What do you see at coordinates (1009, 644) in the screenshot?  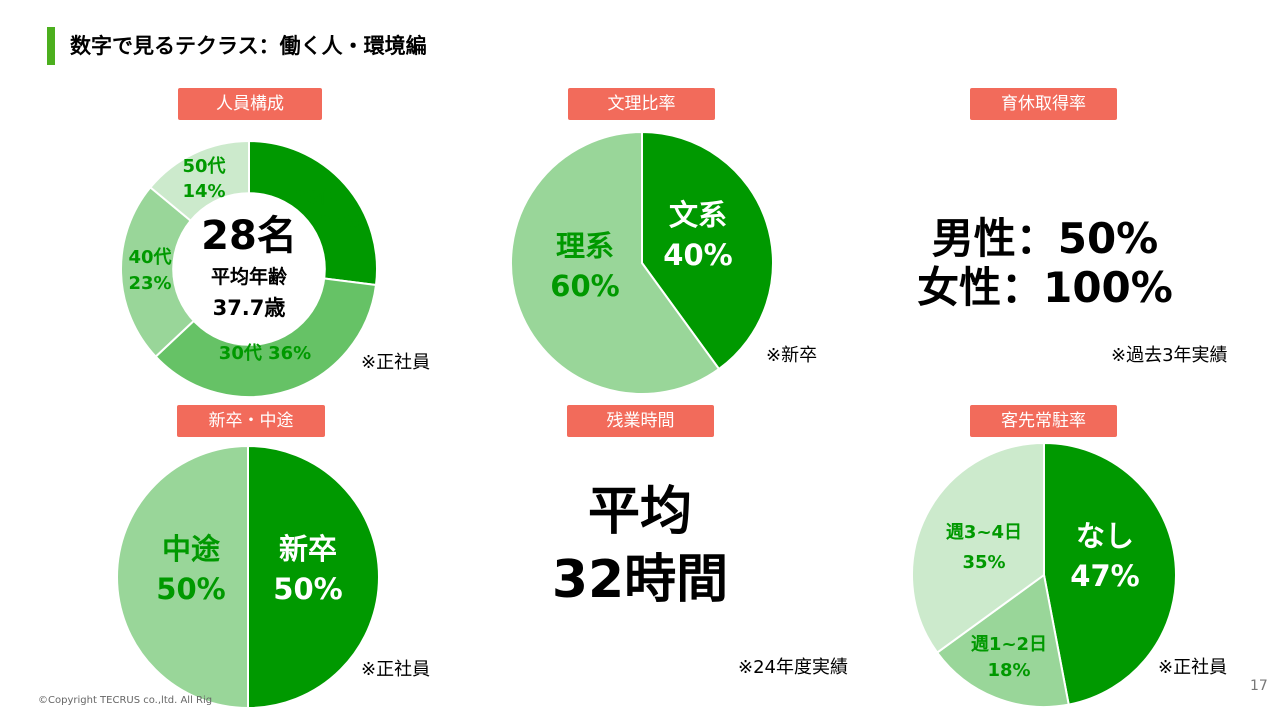 I see `slice-label-week12: 週1~2日` at bounding box center [1009, 644].